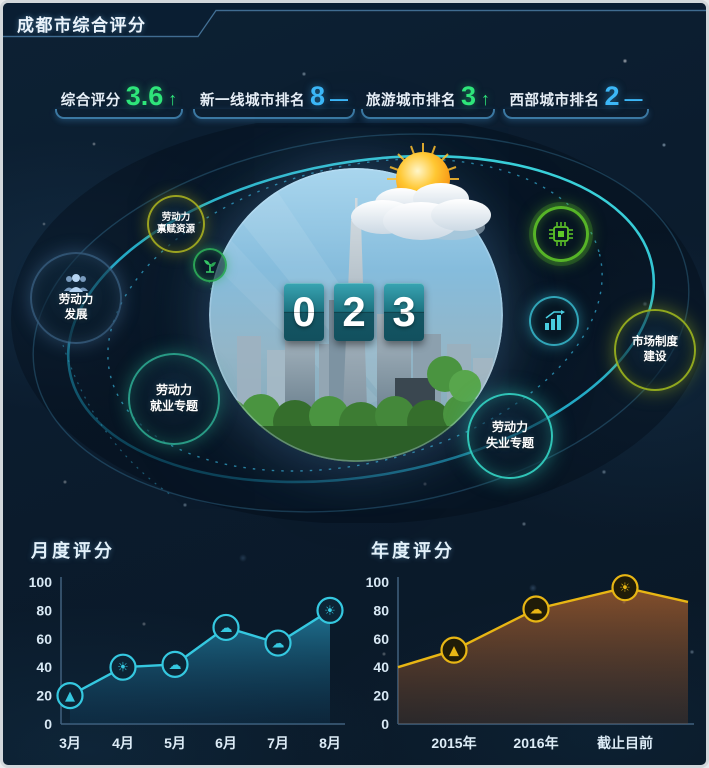  I want to click on counter-digit-box: 2, so click(354, 312).